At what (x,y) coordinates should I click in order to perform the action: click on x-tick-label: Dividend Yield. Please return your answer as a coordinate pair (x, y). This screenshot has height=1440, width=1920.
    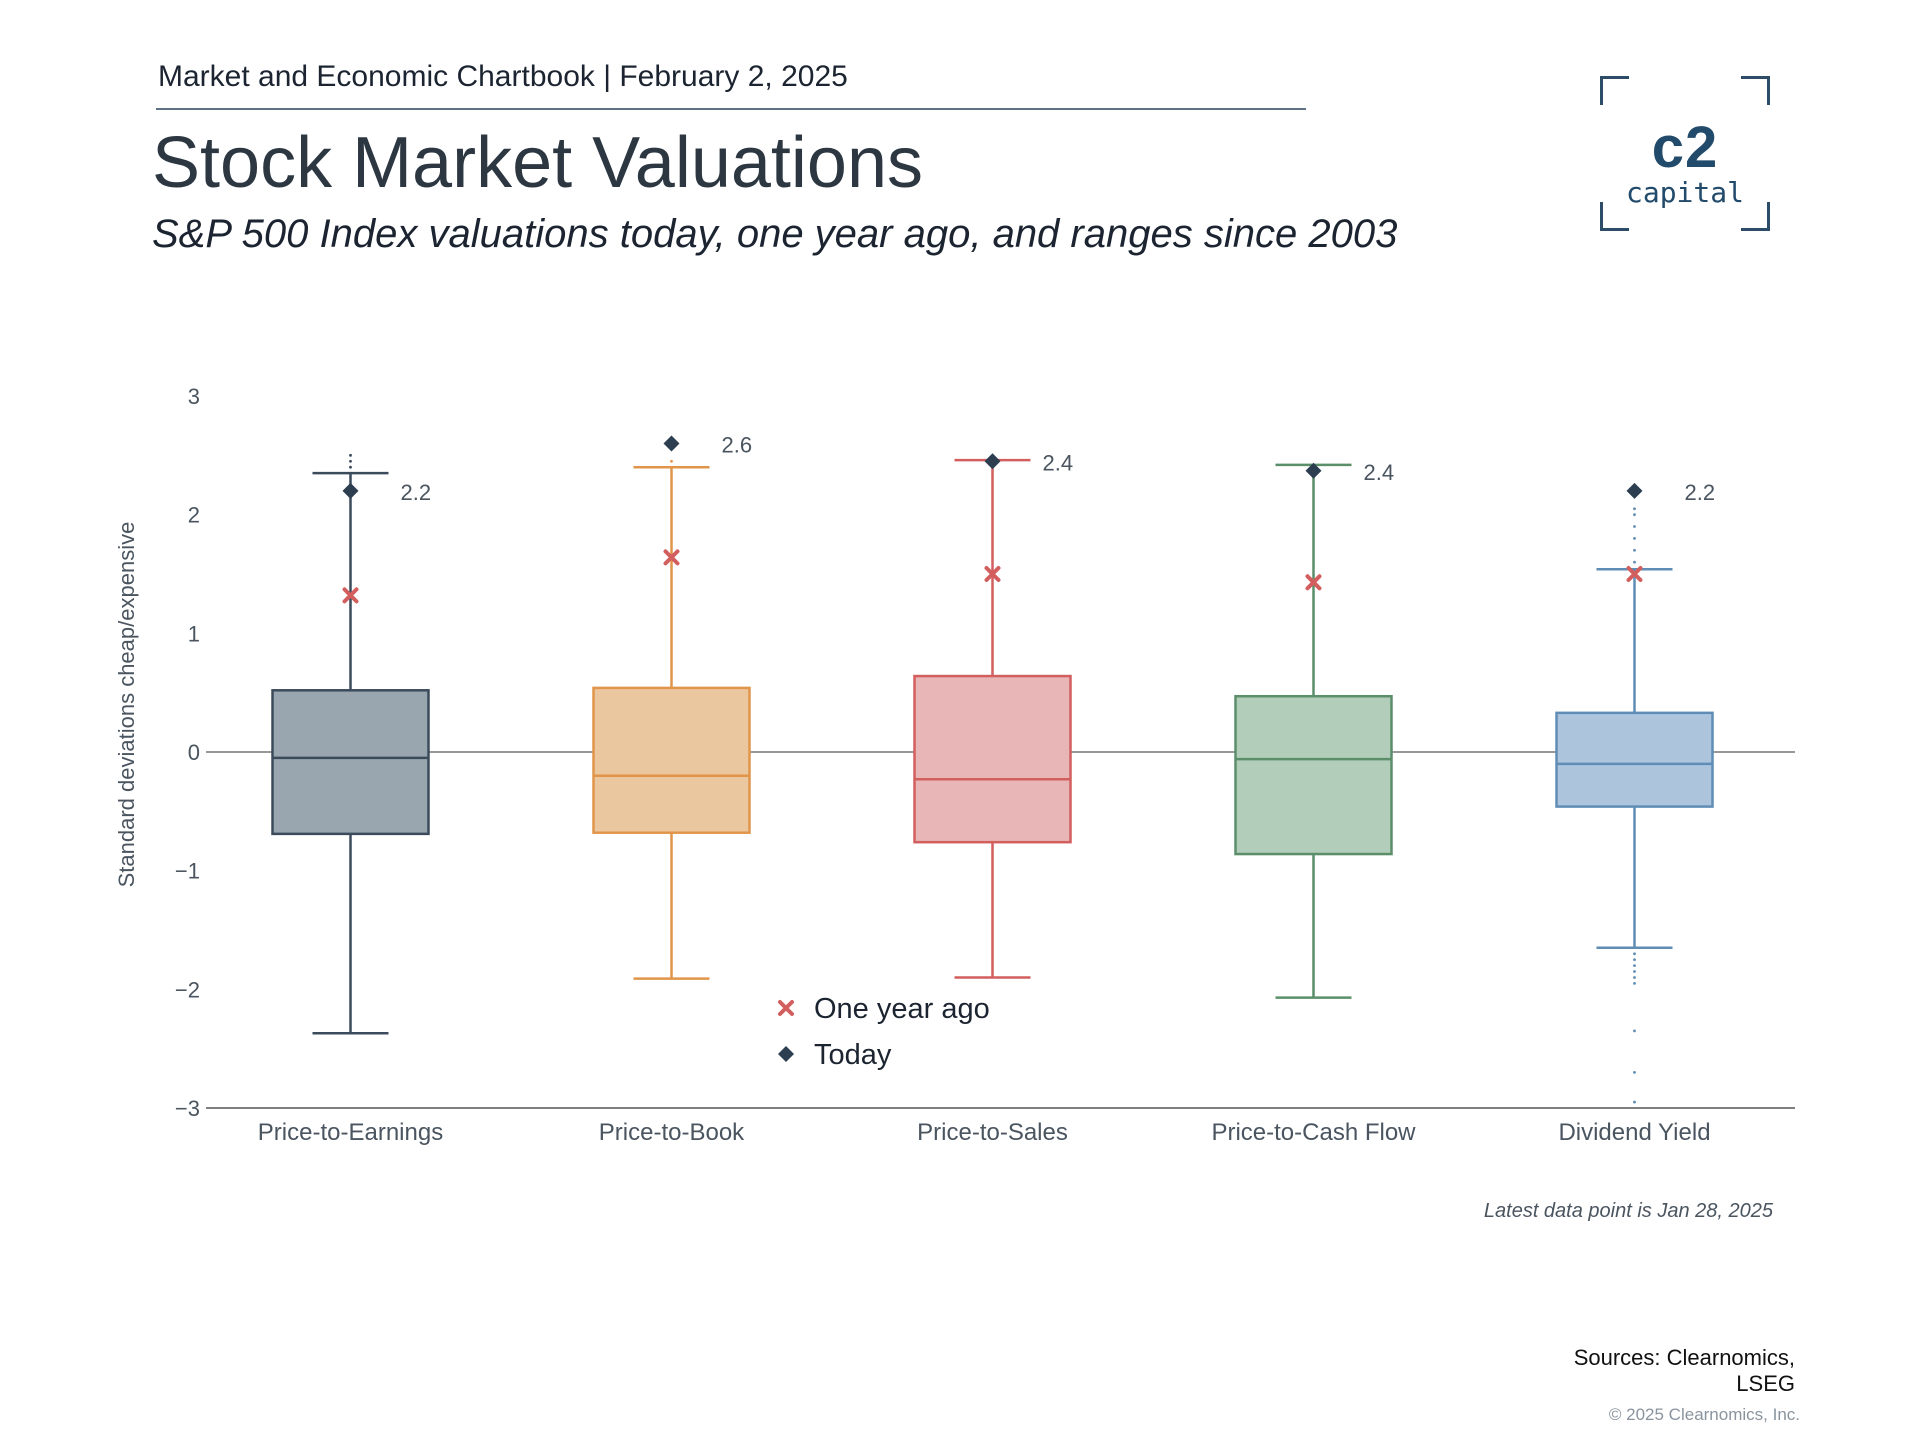
    Looking at the image, I should click on (1634, 1132).